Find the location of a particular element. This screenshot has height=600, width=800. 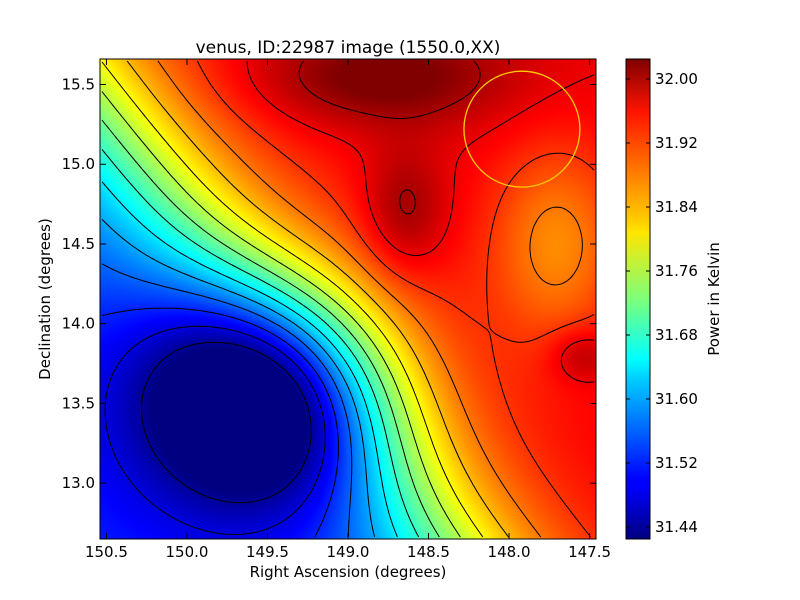

colorbar-ticks: 31.44 31.52 31.60 31.68 31.76 31.84 31.92 32.00 is located at coordinates (662, 303).